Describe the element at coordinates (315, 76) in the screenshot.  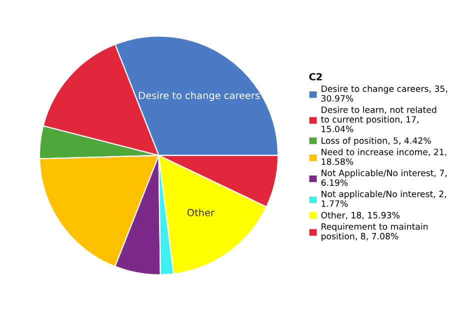
I see `legend-title: C2` at that location.